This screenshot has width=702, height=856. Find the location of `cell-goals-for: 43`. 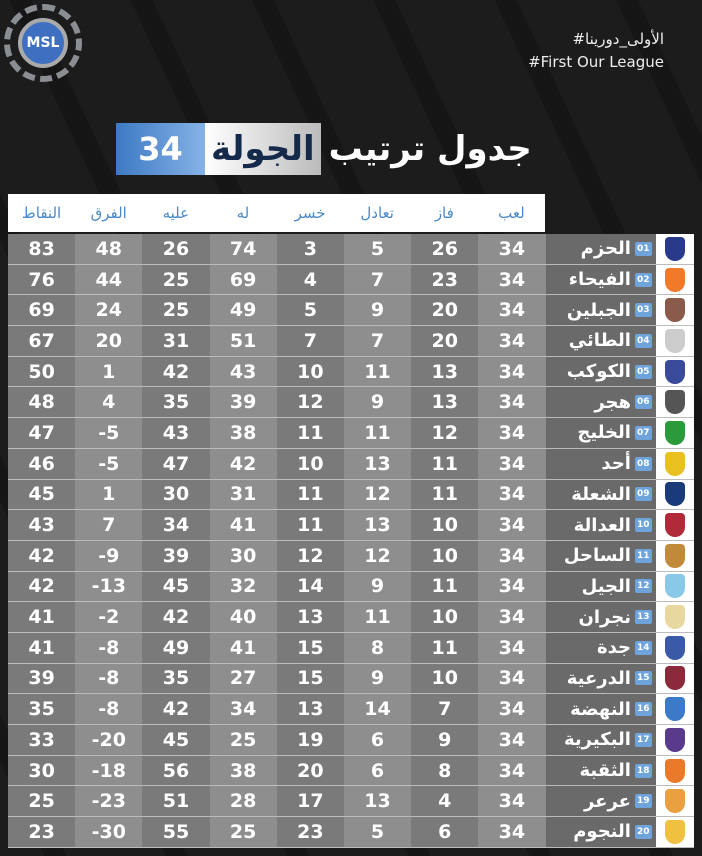

cell-goals-for: 43 is located at coordinates (243, 371).